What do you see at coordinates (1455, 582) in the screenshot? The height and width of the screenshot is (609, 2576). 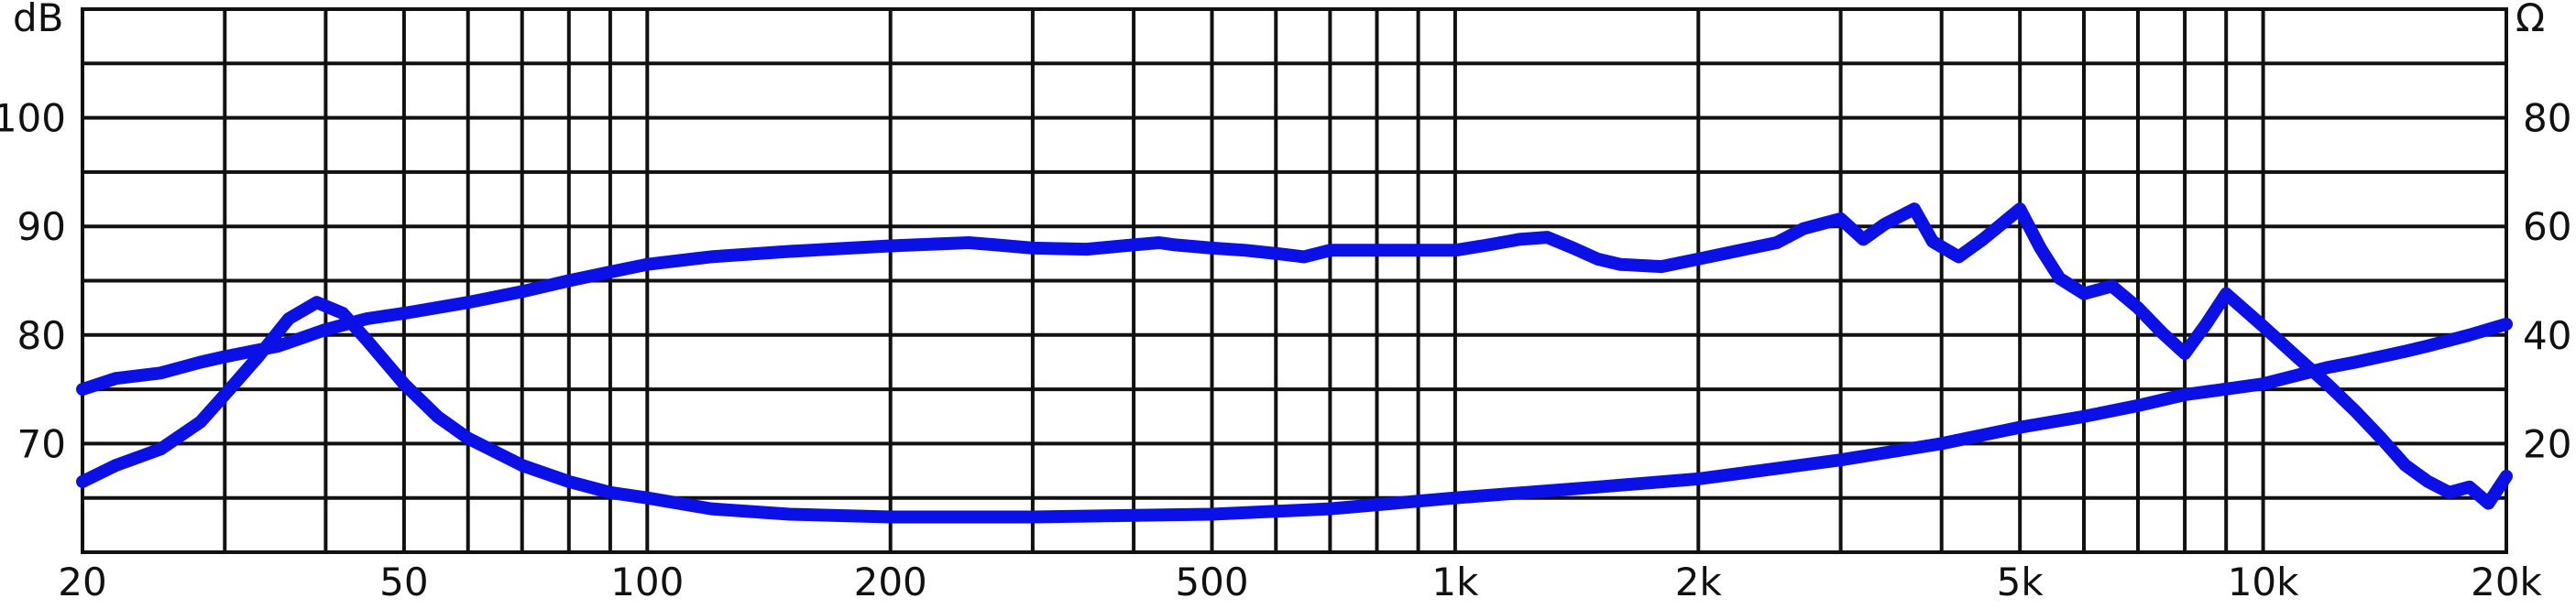 I see `x-tick-label-5: 1k` at bounding box center [1455, 582].